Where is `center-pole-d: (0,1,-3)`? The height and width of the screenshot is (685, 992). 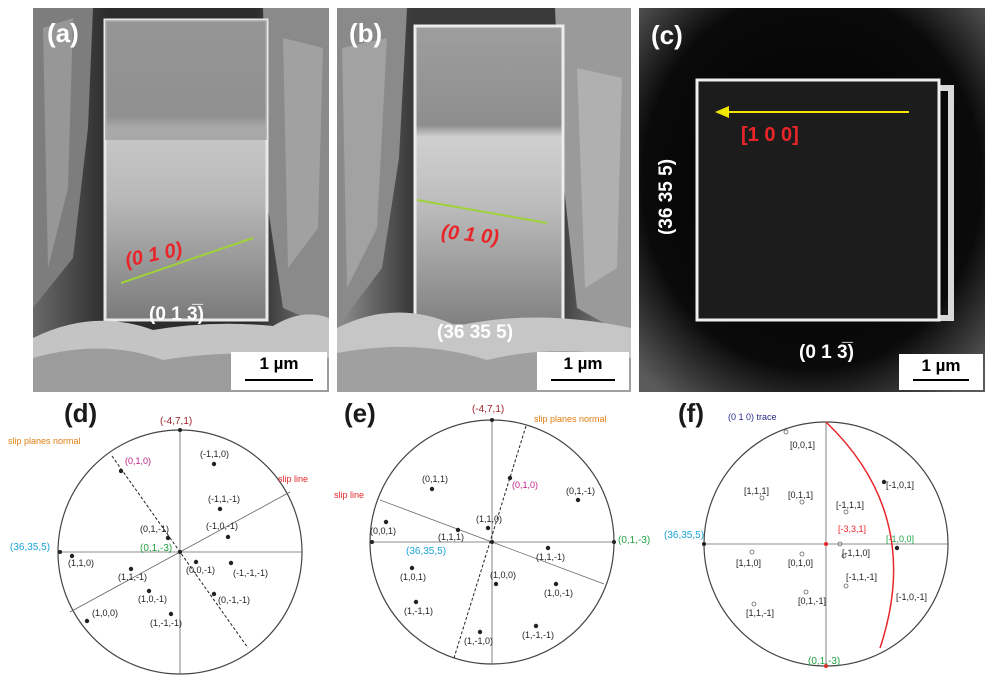
center-pole-d: (0,1,-3) is located at coordinates (156, 548).